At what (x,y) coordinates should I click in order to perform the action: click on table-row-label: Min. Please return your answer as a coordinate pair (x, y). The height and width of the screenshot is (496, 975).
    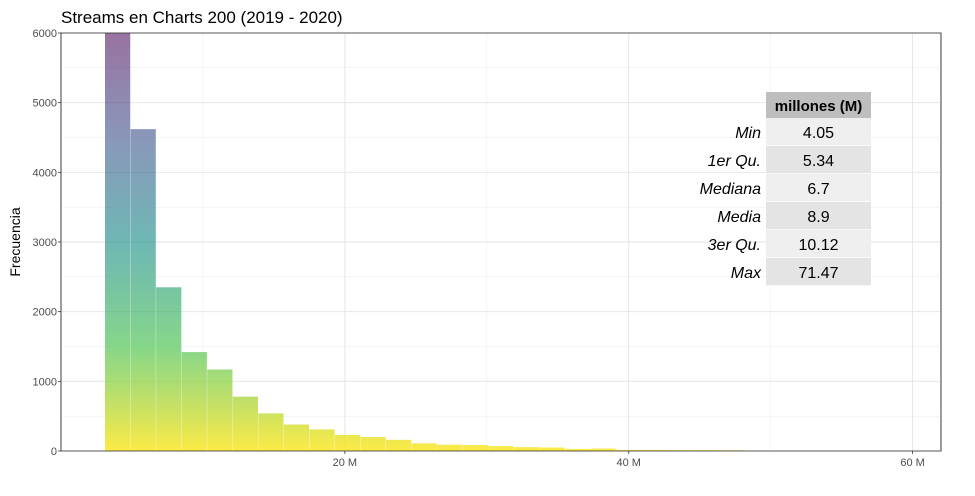
    Looking at the image, I should click on (748, 133).